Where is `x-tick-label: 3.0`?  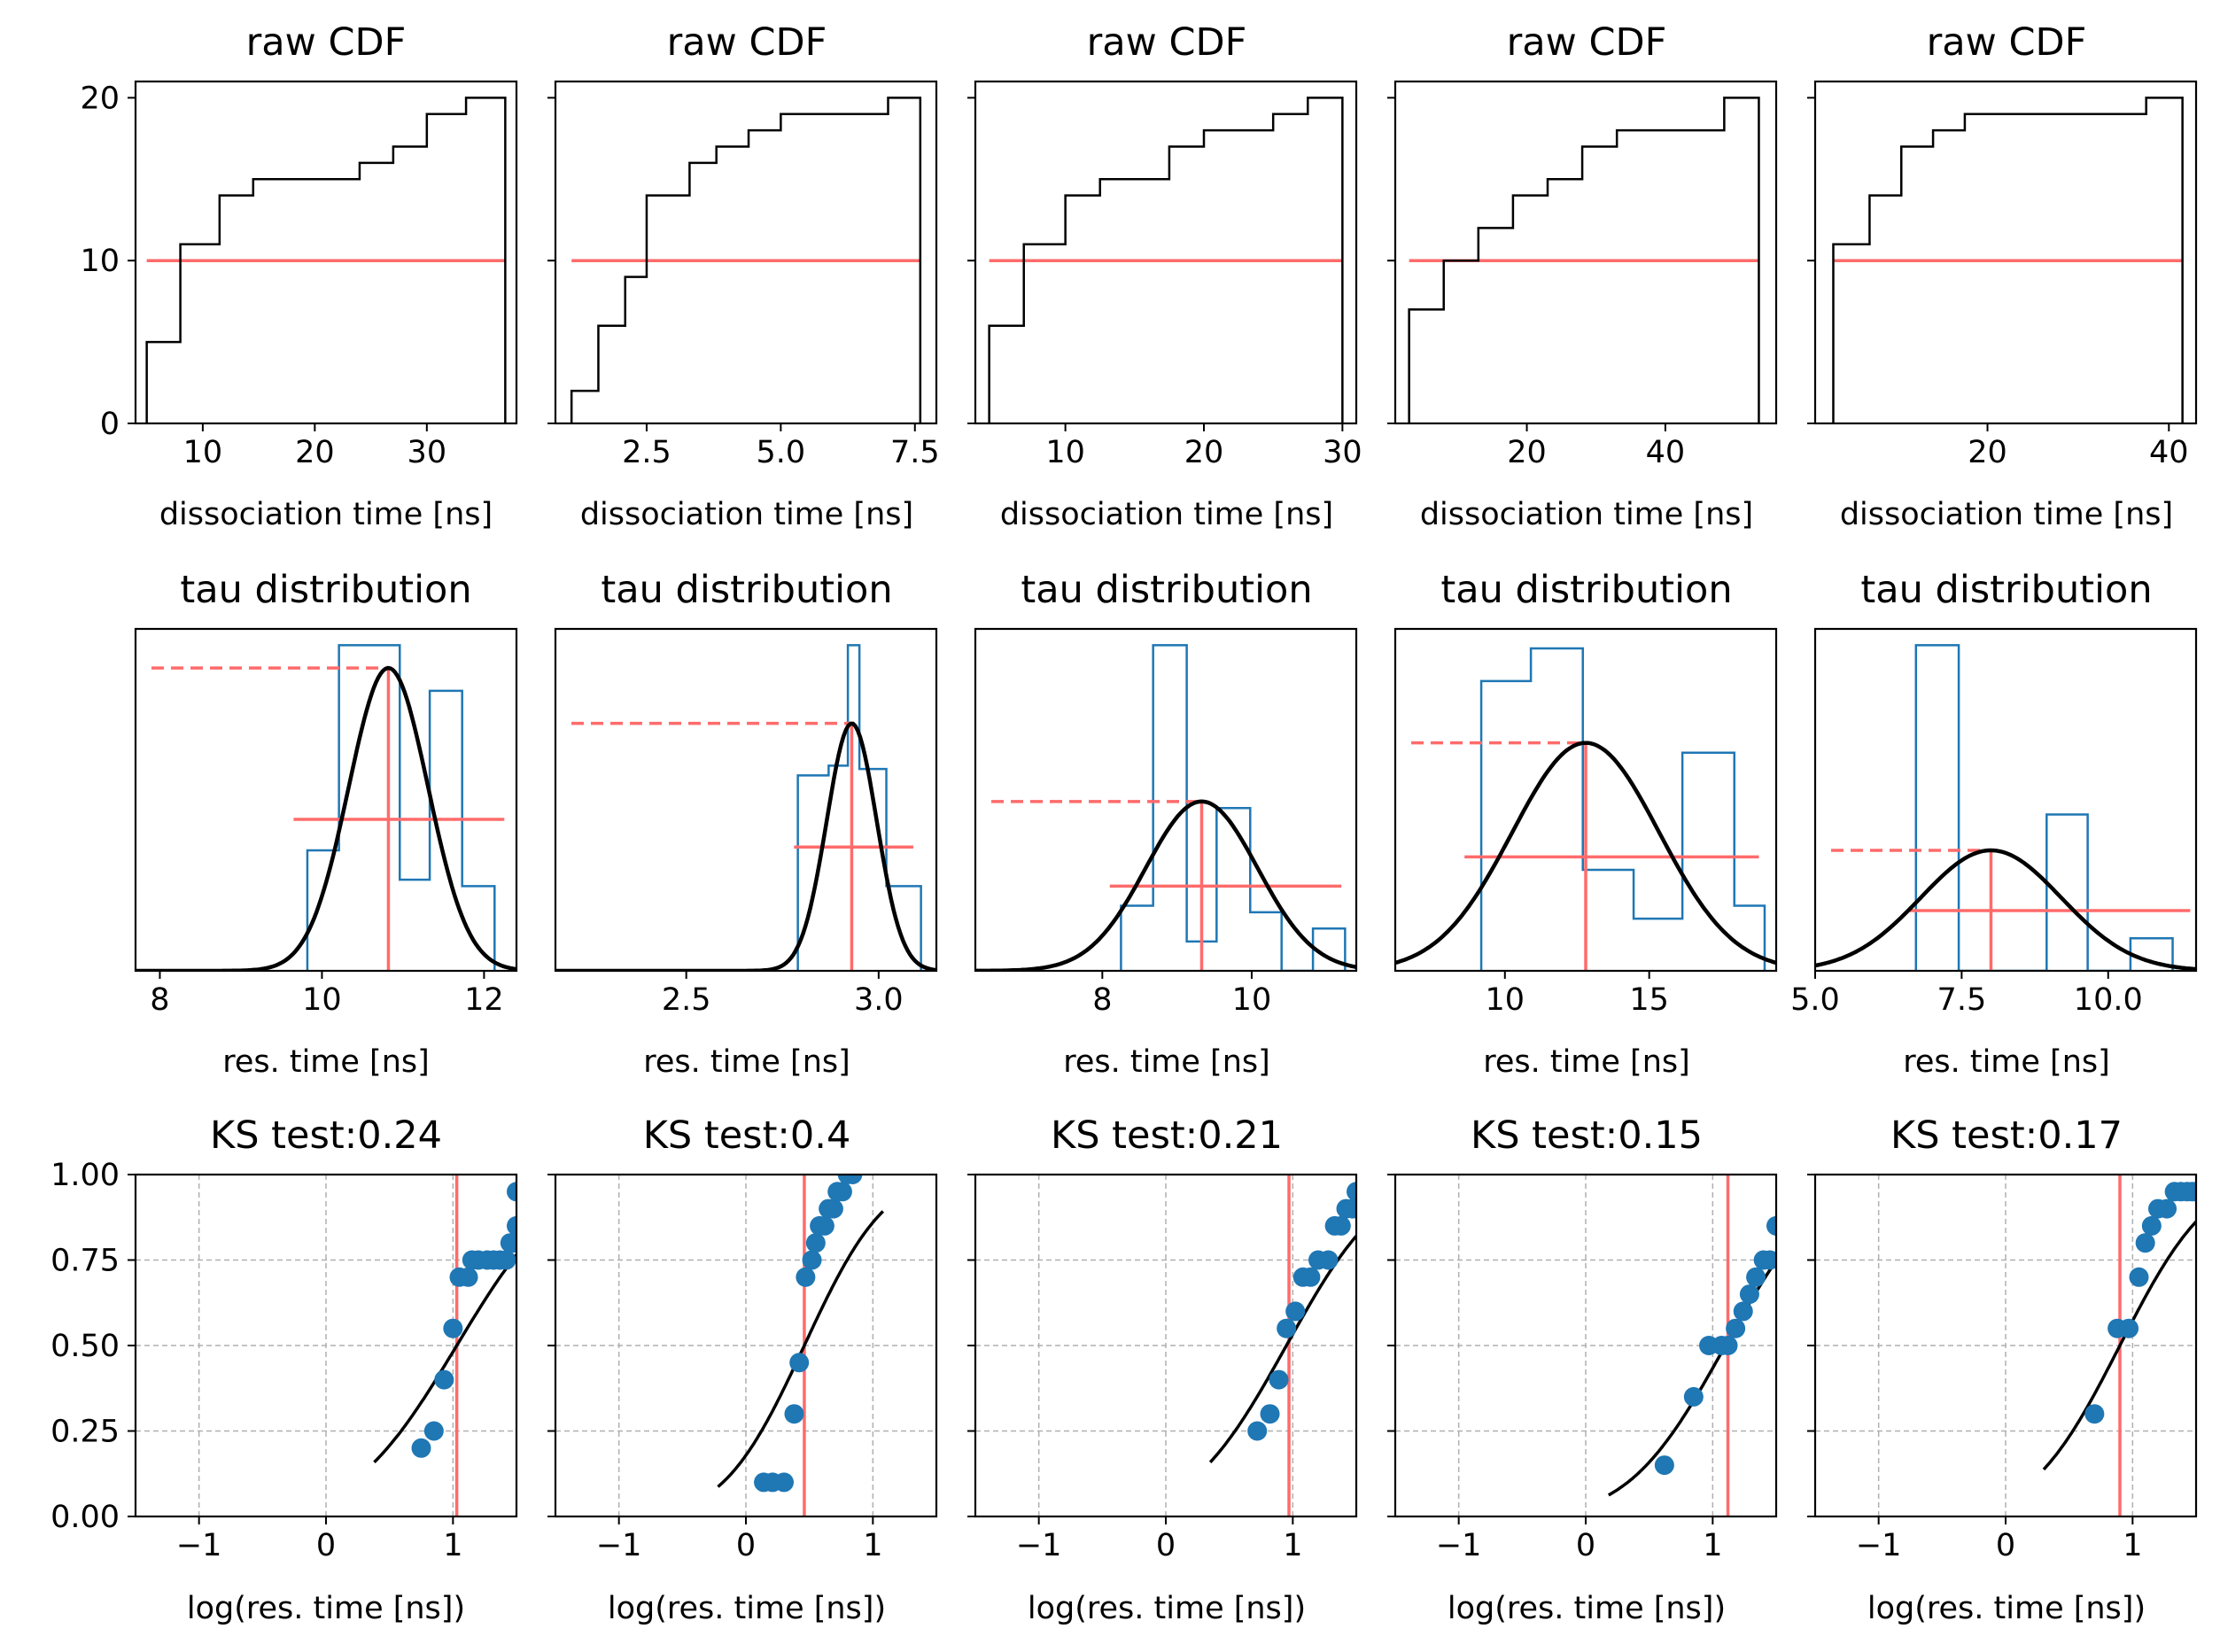
x-tick-label: 3.0 is located at coordinates (879, 1000).